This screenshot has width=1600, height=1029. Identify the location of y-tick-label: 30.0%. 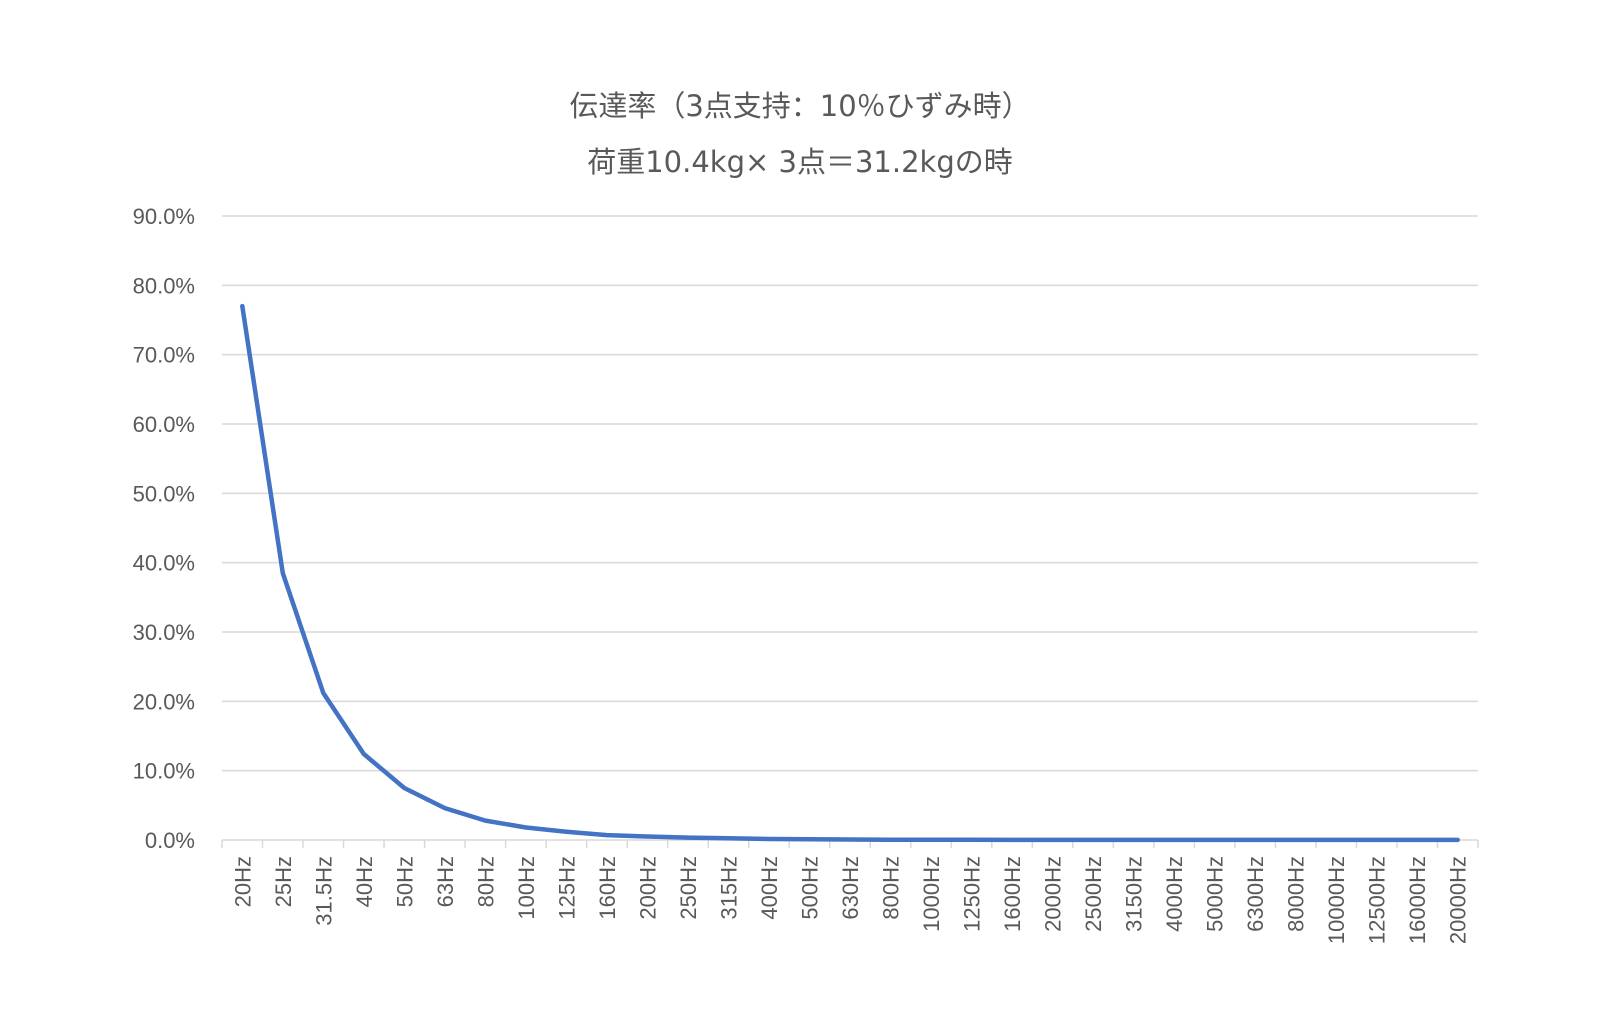
(164, 632).